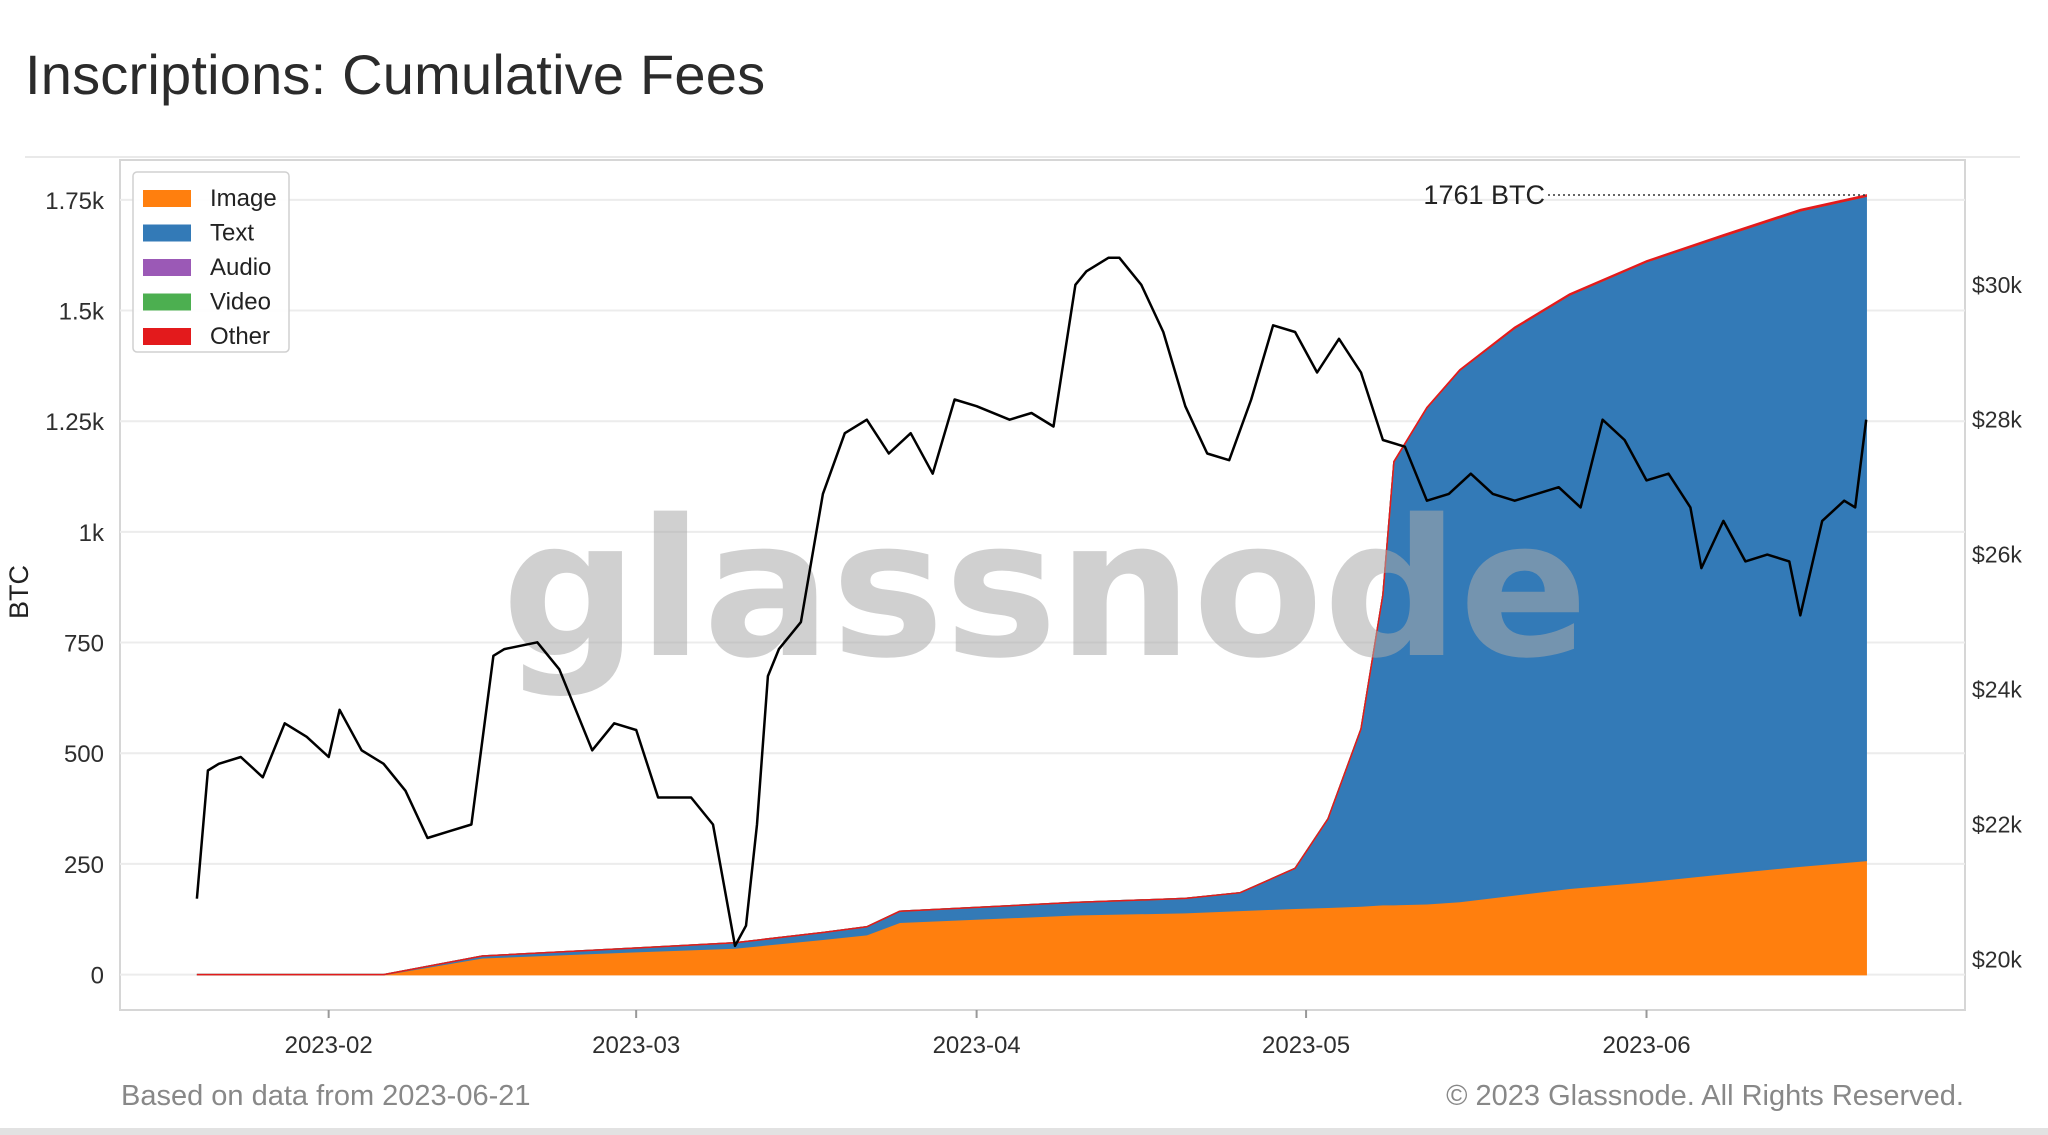 The image size is (2048, 1135). Describe the element at coordinates (636, 1045) in the screenshot. I see `x-tick-label: 2023-03` at that location.